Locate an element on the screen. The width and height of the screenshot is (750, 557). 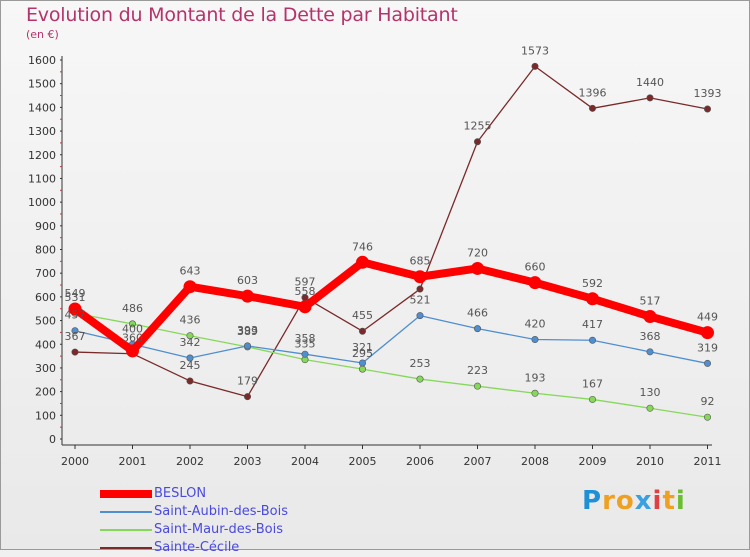
data-label: 720 is located at coordinates (477, 252).